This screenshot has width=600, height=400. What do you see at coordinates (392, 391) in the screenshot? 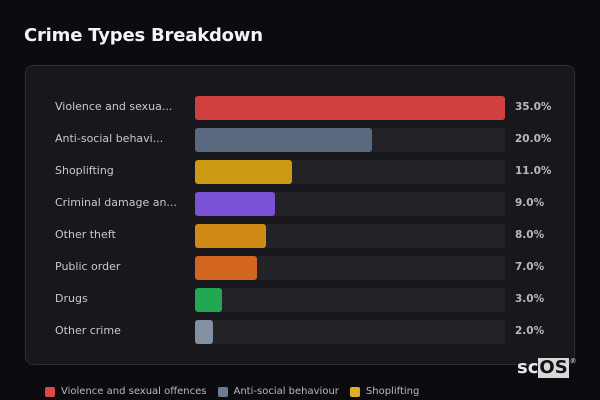
I see `legend-label: Shoplifting` at bounding box center [392, 391].